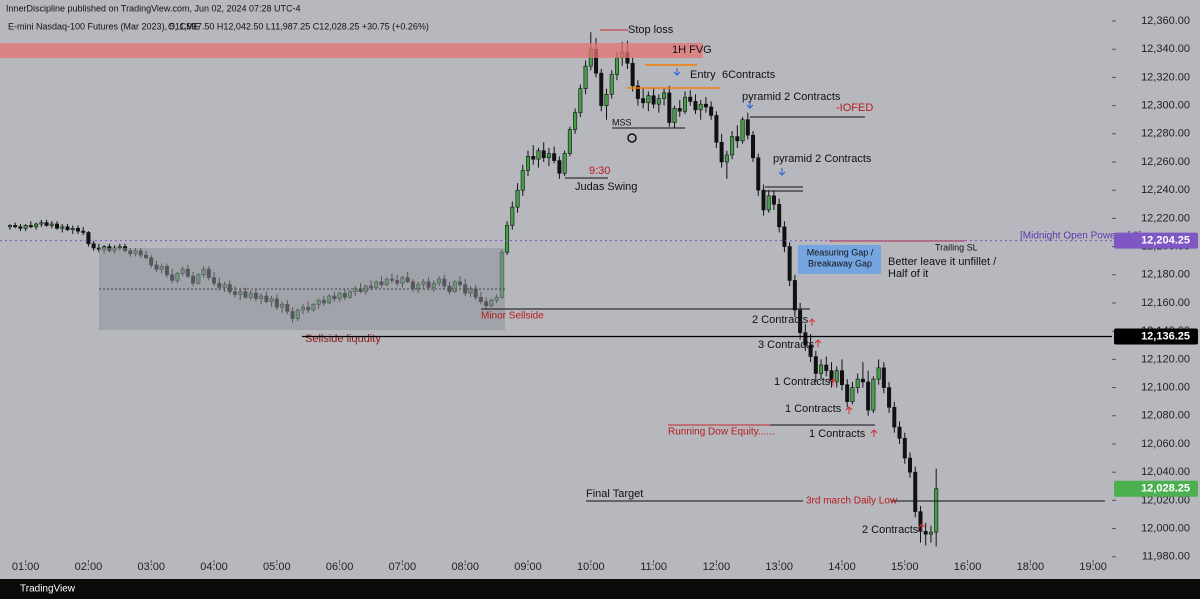  I want to click on y-tick-label: 12,100.00, so click(1165, 387).